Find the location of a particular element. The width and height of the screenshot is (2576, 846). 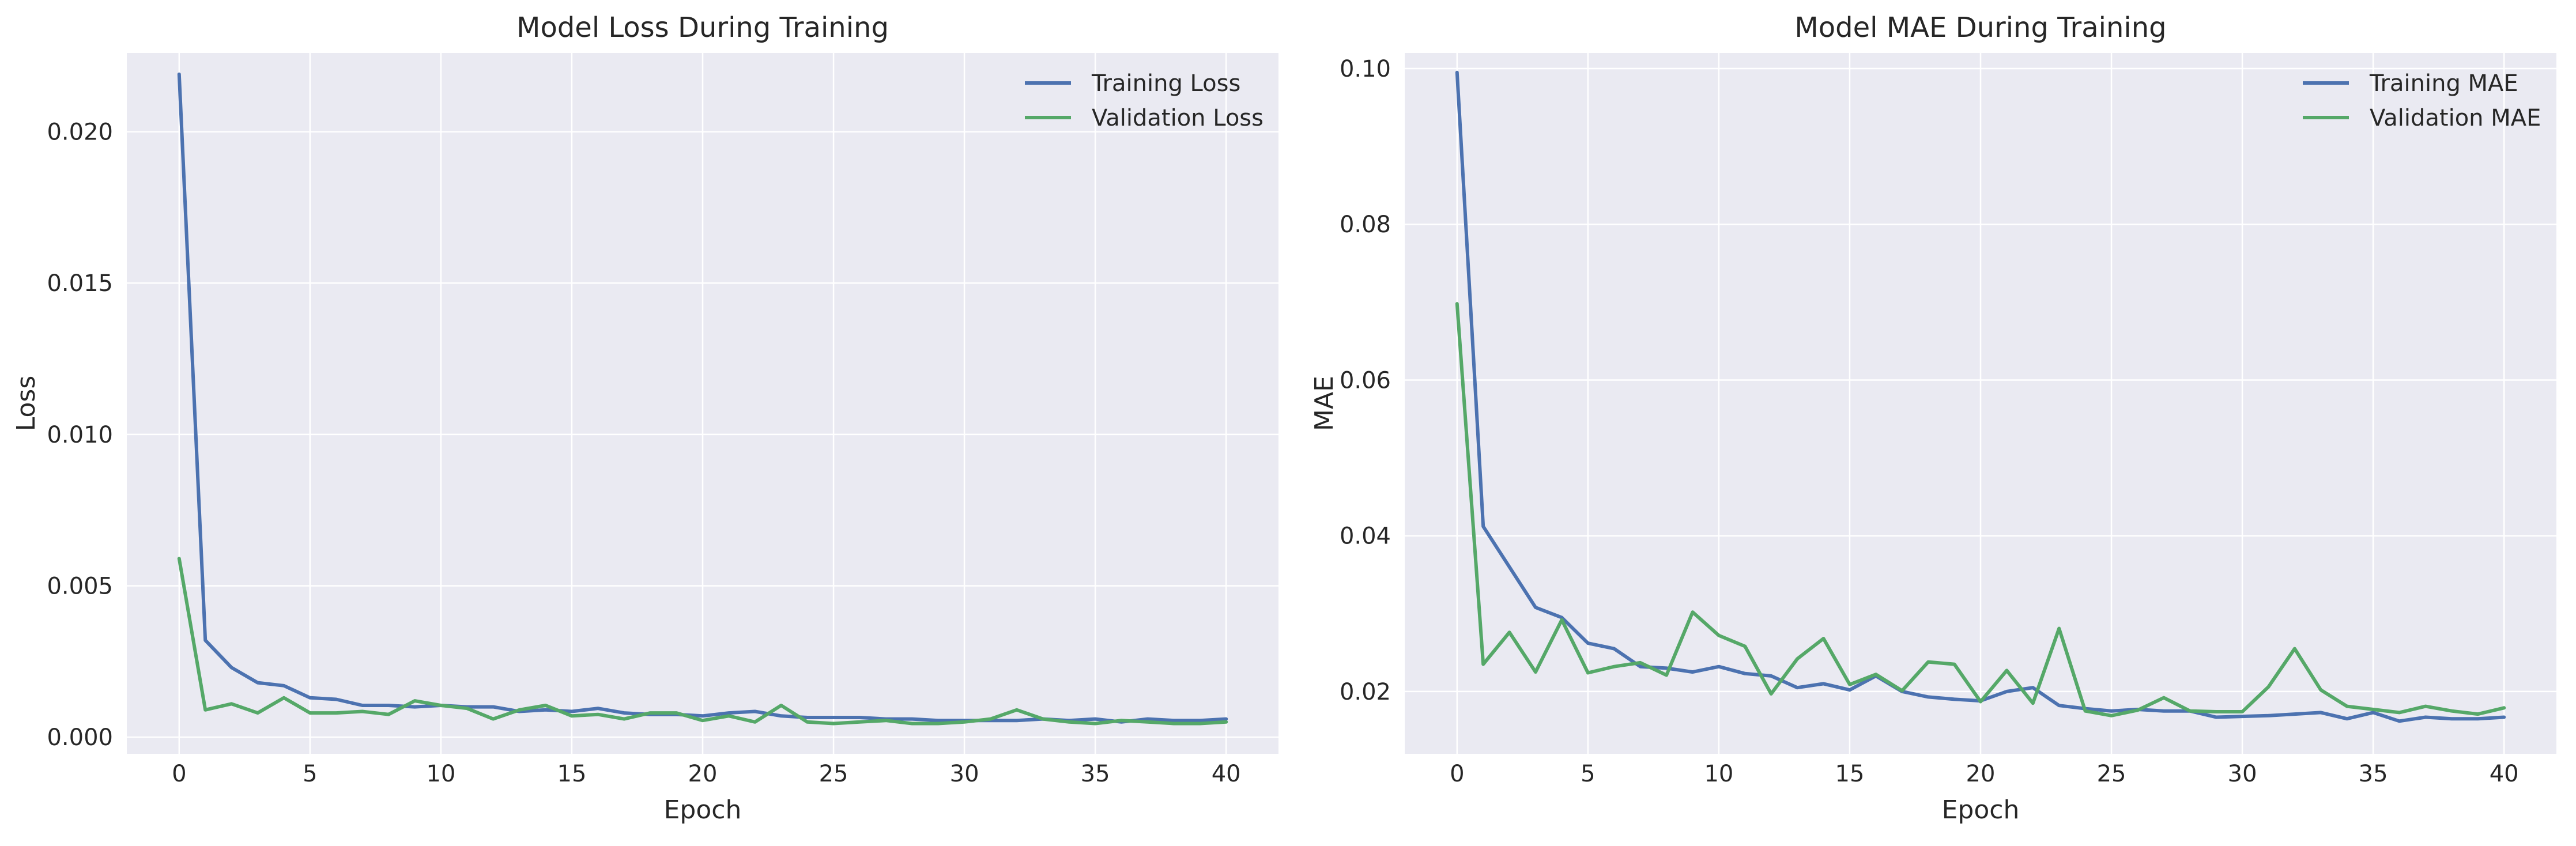

loss-y-tick-label: 0.010 is located at coordinates (80, 435).